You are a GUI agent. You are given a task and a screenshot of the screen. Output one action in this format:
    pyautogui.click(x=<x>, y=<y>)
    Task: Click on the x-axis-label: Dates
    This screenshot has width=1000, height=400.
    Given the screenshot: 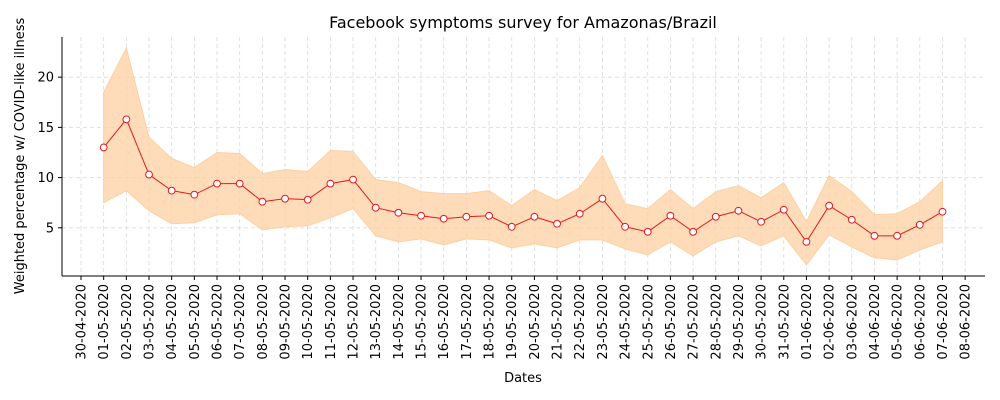 What is the action you would take?
    pyautogui.click(x=523, y=378)
    